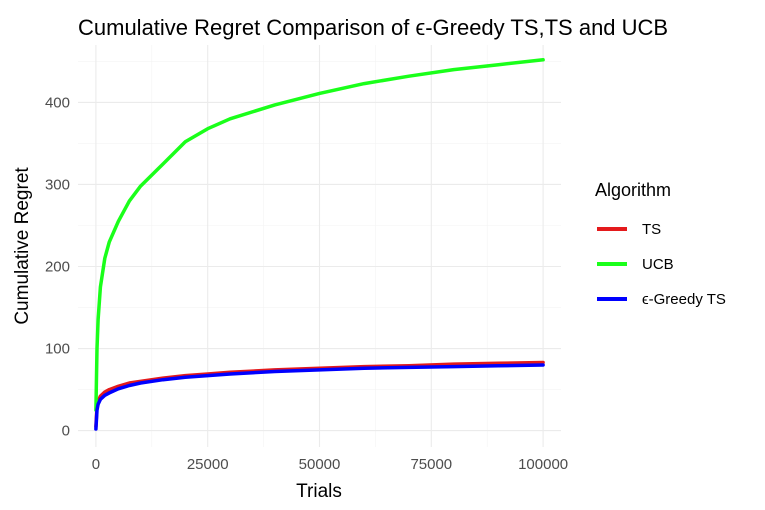 The width and height of the screenshot is (765, 510). What do you see at coordinates (651, 229) in the screenshot?
I see `legend-label: TS` at bounding box center [651, 229].